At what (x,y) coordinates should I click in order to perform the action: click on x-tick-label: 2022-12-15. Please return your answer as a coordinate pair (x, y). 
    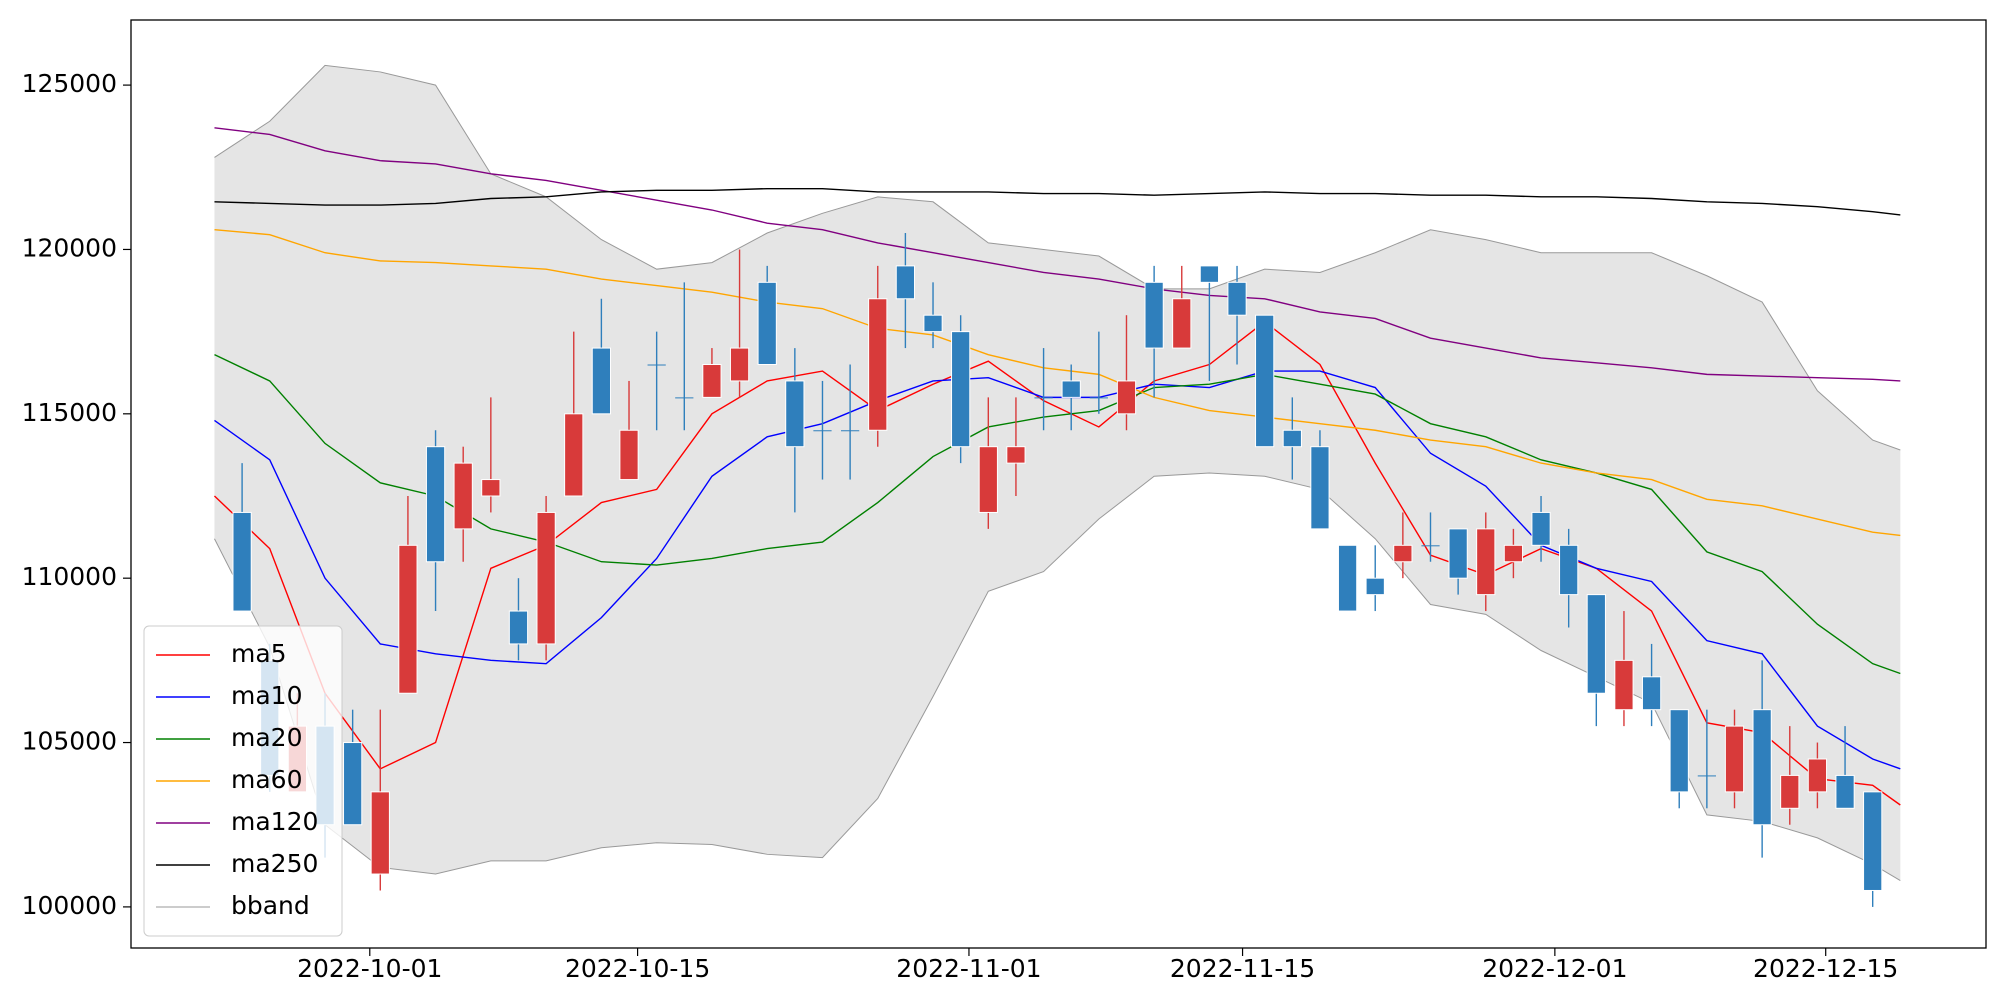
    Looking at the image, I should click on (1825, 968).